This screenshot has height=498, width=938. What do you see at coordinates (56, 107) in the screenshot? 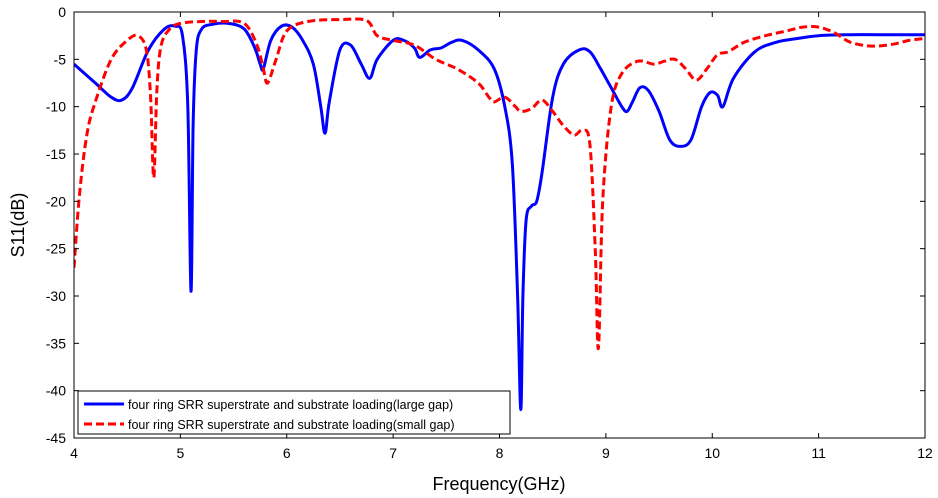
I see `y-tick-label: -10` at bounding box center [56, 107].